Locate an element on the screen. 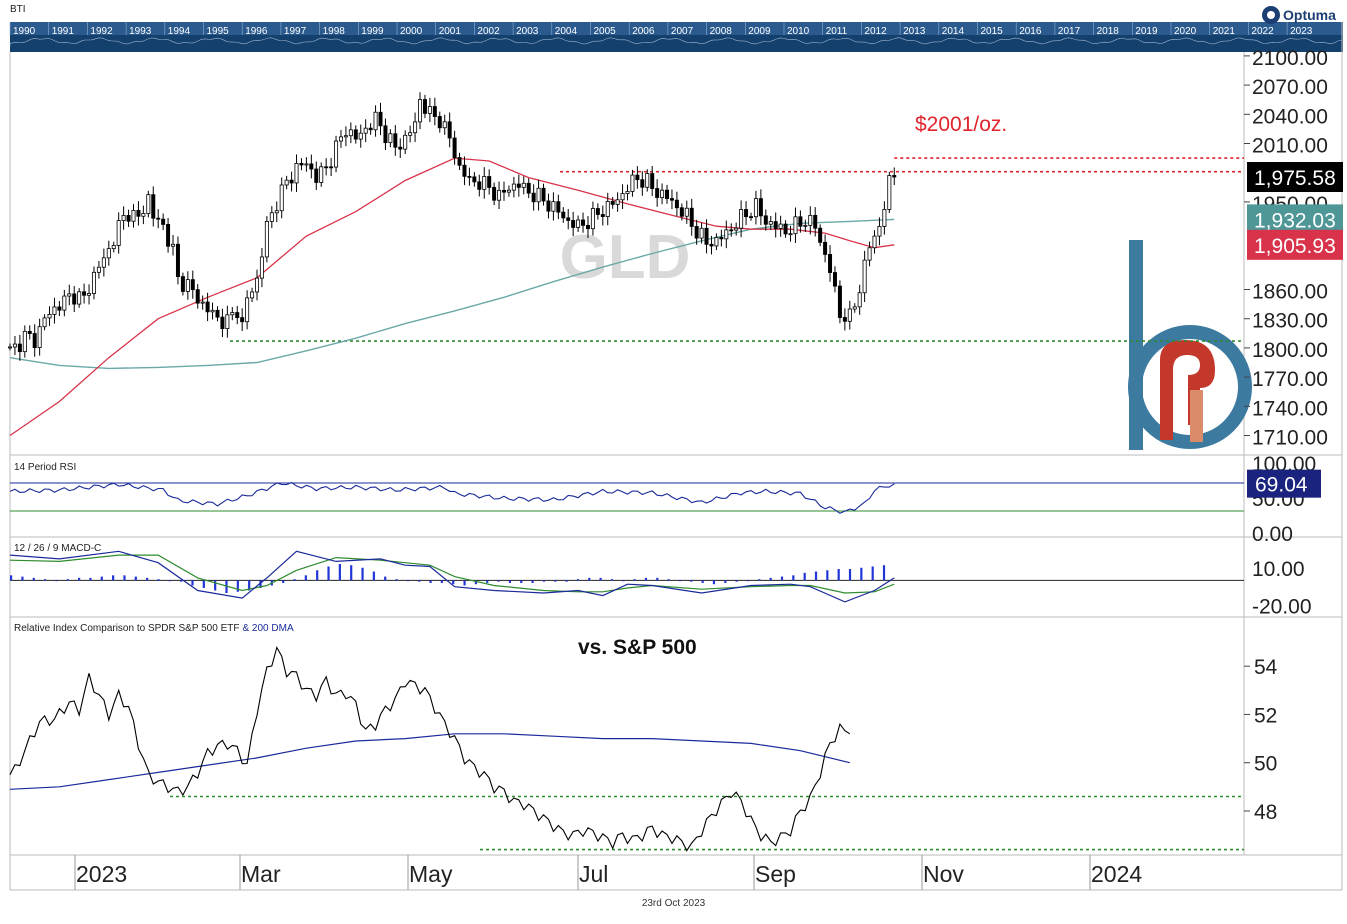  year-label-2011: 2011 is located at coordinates (837, 31).